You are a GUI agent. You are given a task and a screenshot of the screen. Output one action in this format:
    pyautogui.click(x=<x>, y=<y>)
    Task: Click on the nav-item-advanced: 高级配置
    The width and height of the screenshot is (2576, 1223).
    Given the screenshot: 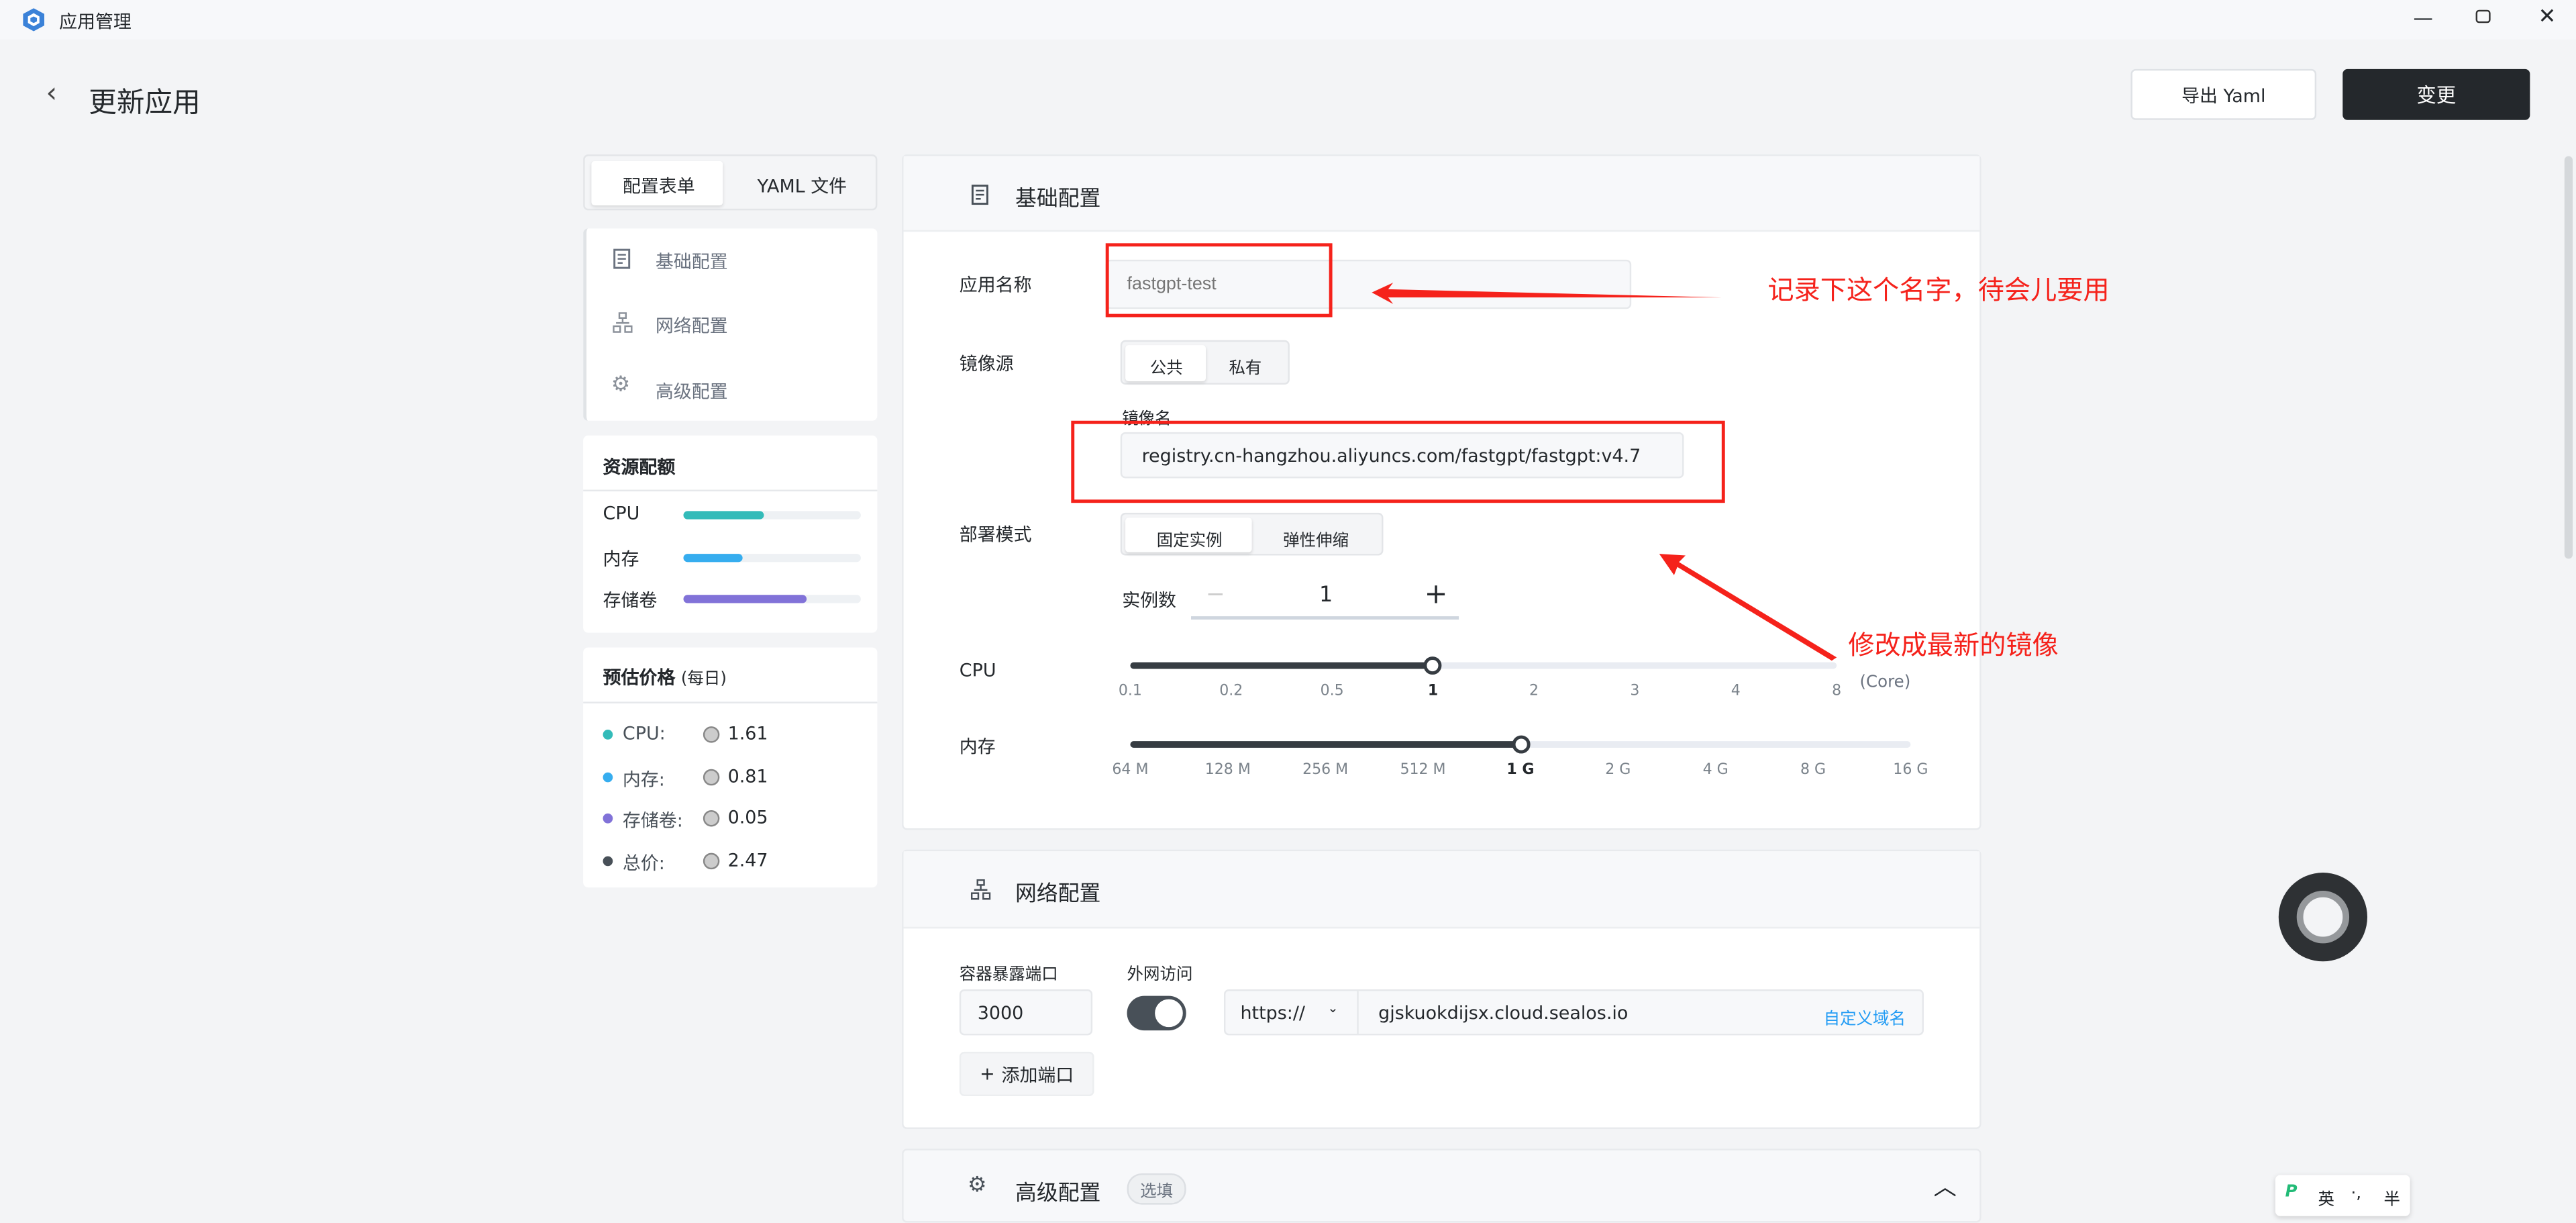 What is the action you would take?
    pyautogui.click(x=691, y=392)
    